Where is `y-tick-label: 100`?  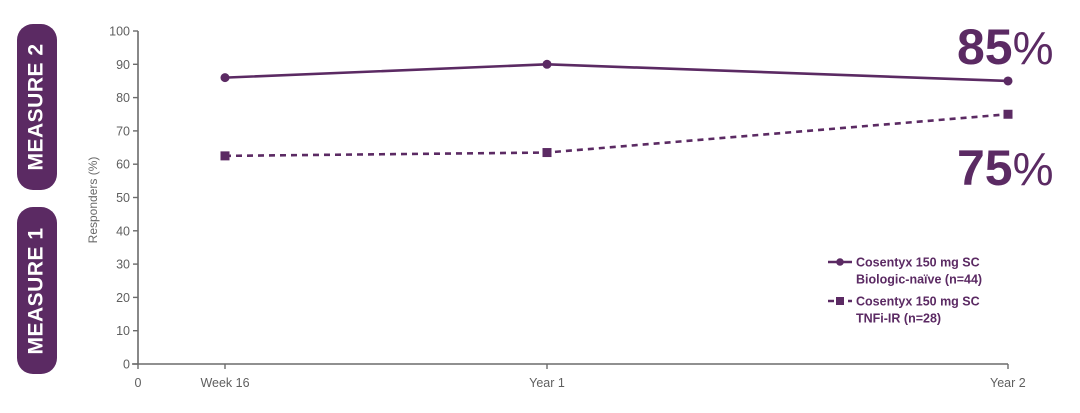 y-tick-label: 100 is located at coordinates (119, 32).